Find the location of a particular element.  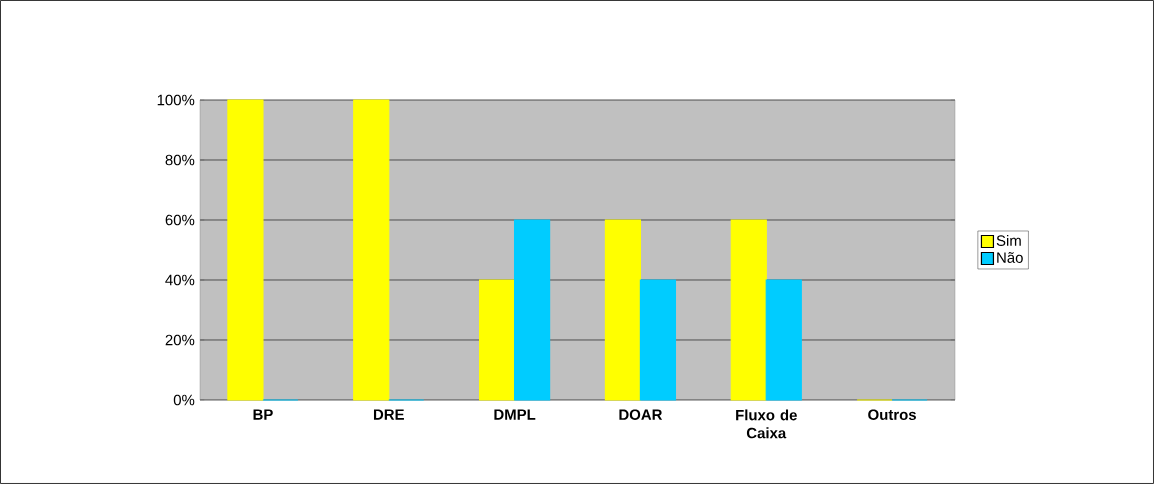

y-tick-label: 60% is located at coordinates (180, 220).